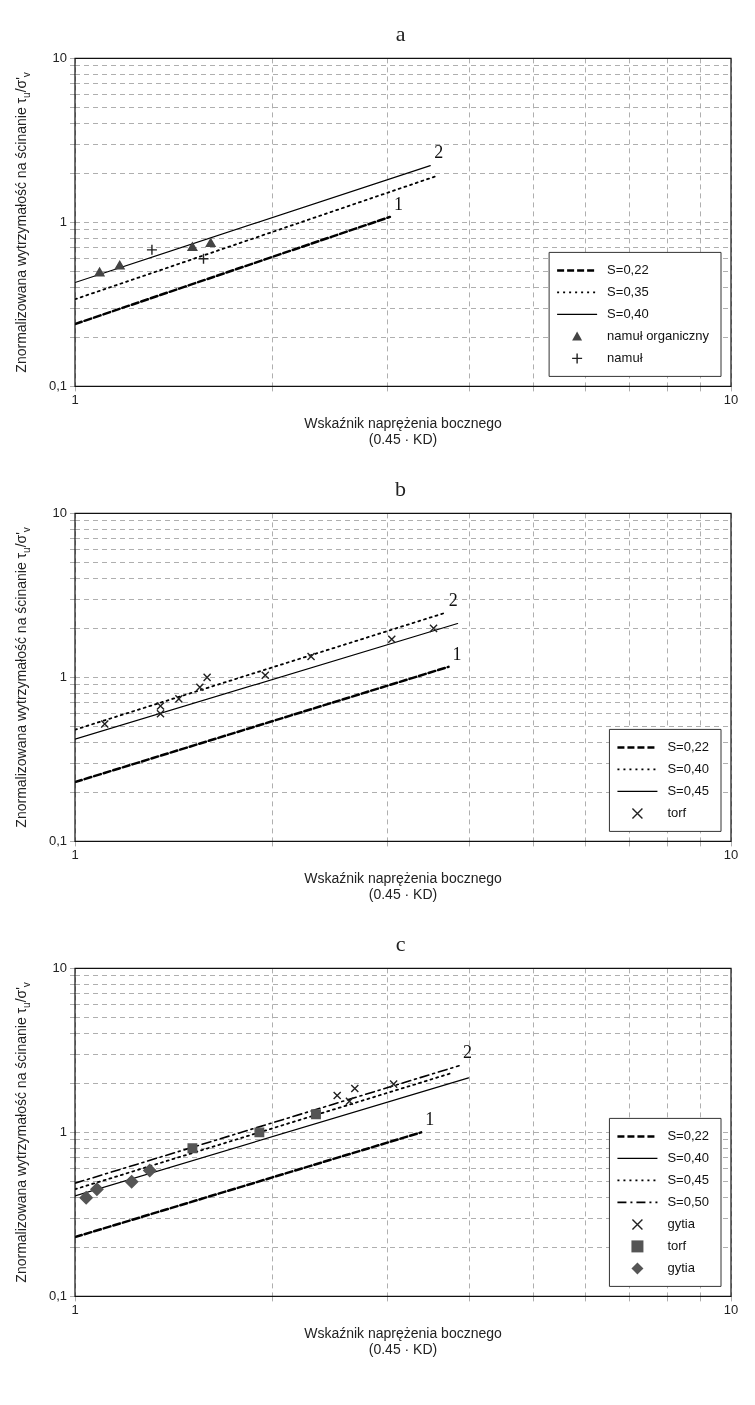 This screenshot has height=1405, width=755. Describe the element at coordinates (400, 33) in the screenshot. I see `chart-title: a` at that location.